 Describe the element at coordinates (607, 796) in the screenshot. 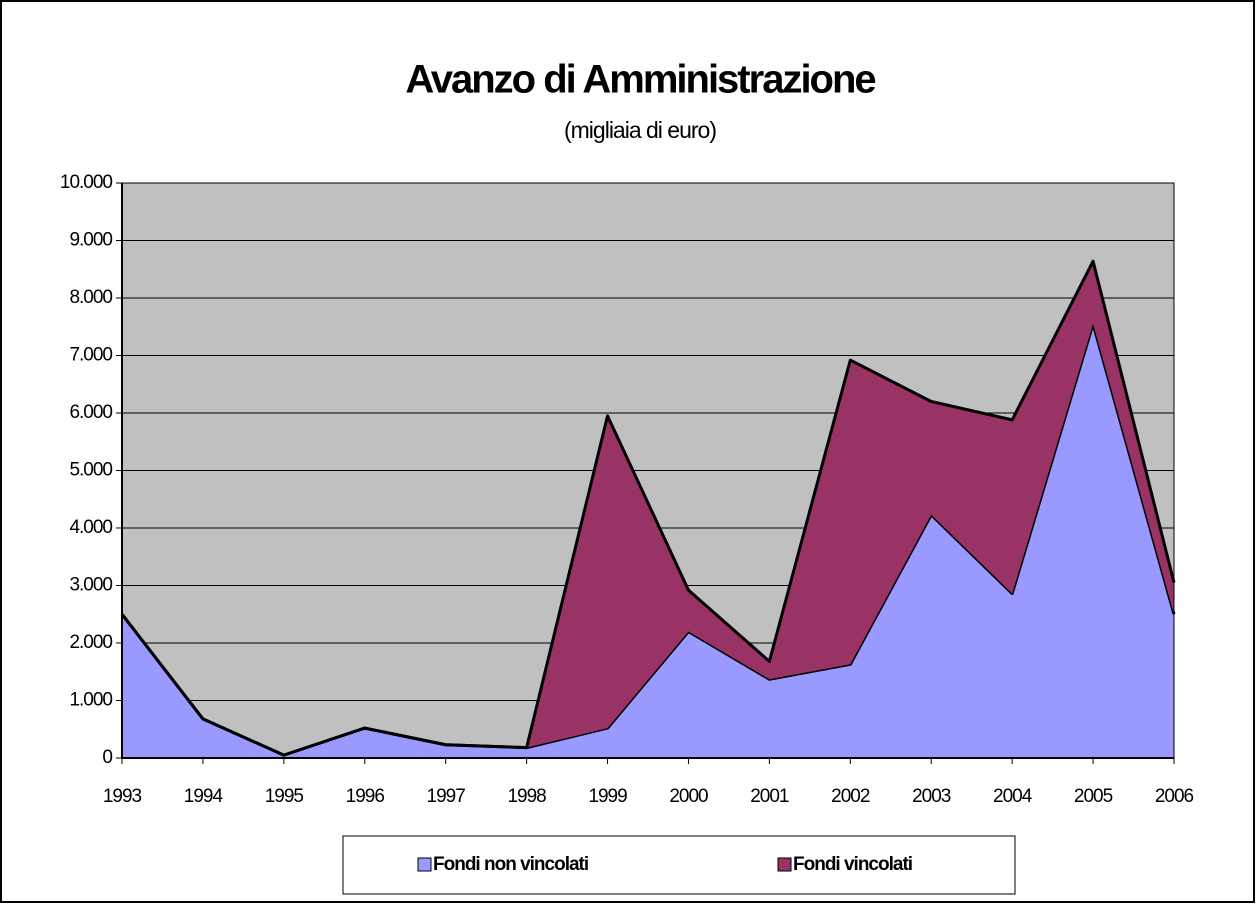

I see `x-tick-label: 1999` at that location.